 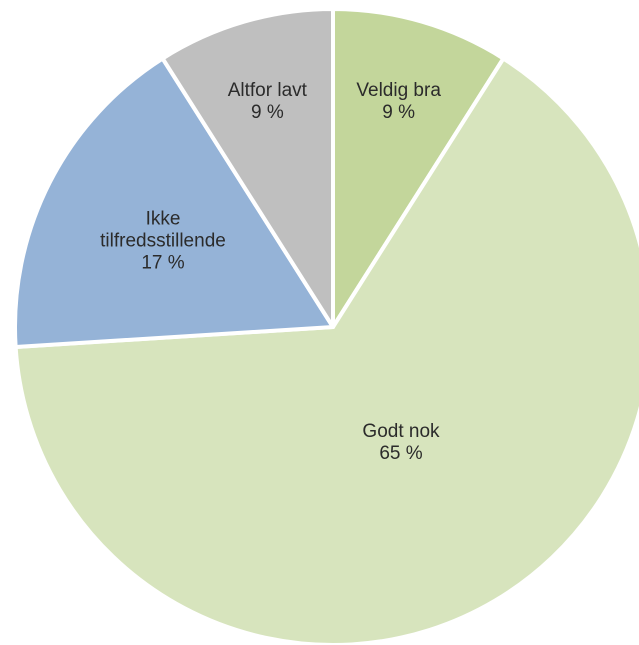 I want to click on pie-slice-altfor-lavt-label: Altfor lavt 9 %, so click(x=268, y=101).